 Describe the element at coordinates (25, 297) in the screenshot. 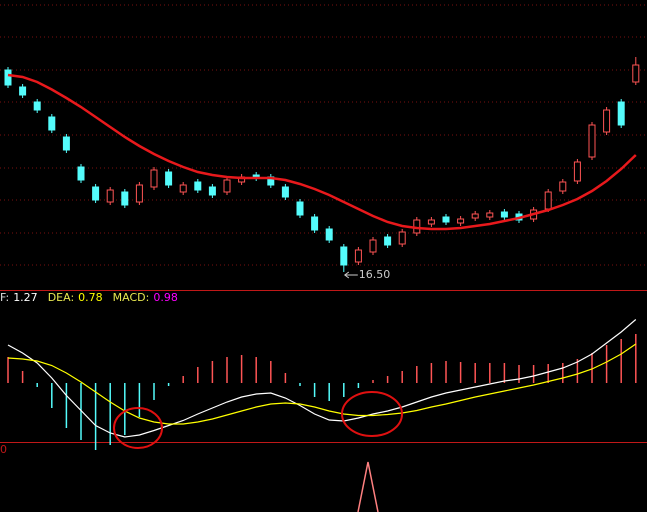

I see `legend-value: 1.27` at that location.